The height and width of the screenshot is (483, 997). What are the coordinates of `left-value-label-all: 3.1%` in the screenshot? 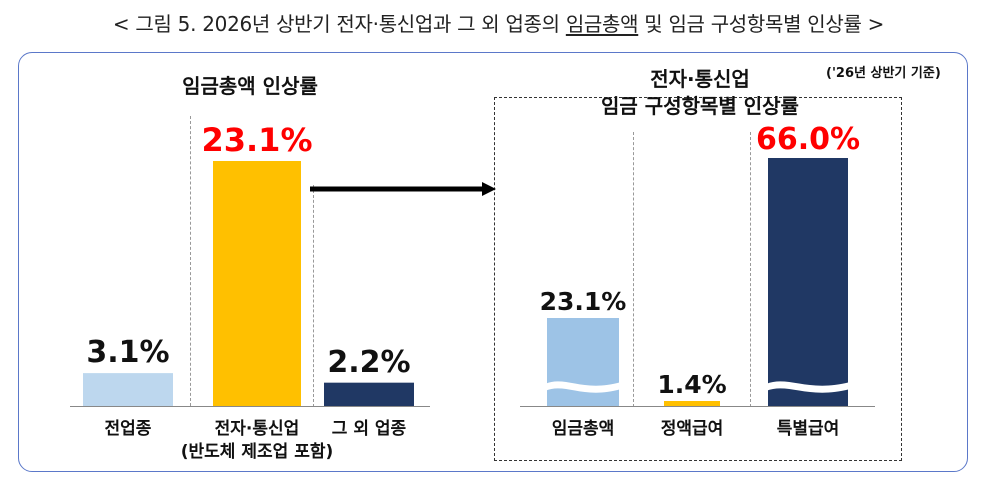 It's located at (128, 353).